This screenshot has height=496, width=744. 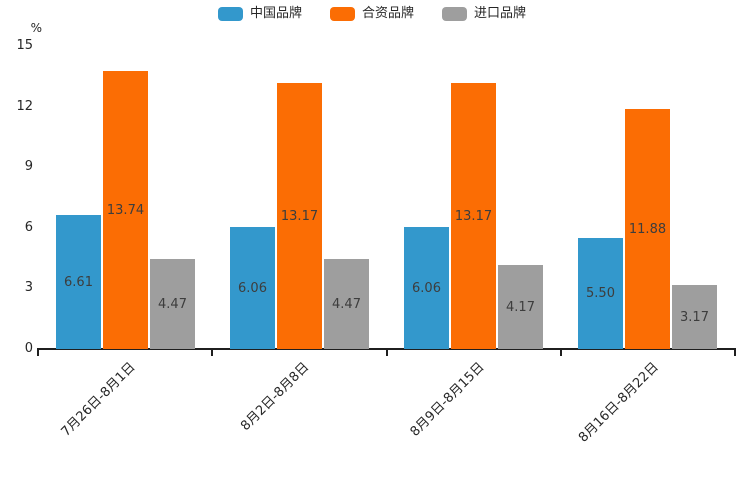 I want to click on legend: 中国品牌 合资品牌 进口品牌, so click(x=372, y=14).